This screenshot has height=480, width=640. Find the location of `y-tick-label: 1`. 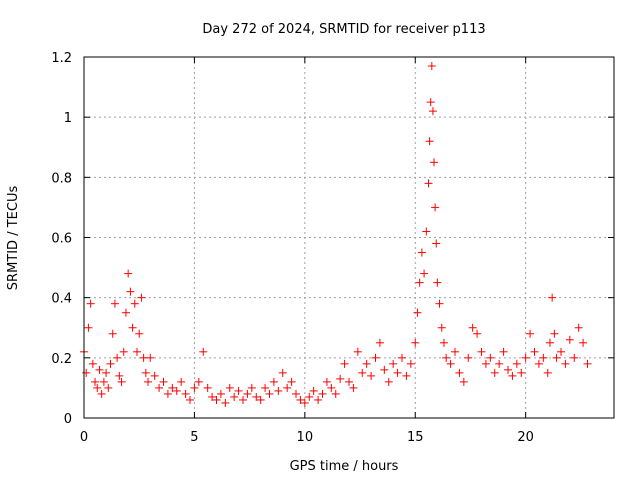

y-tick-label: 1 is located at coordinates (68, 118).